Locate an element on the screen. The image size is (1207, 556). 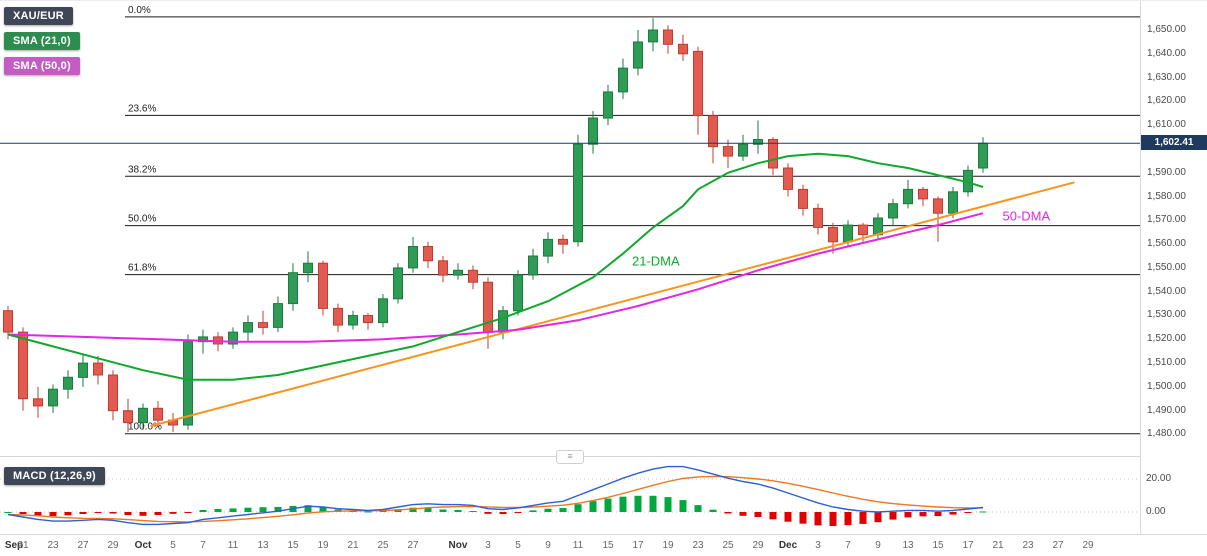
dma21-label: 21-DMA is located at coordinates (656, 261).